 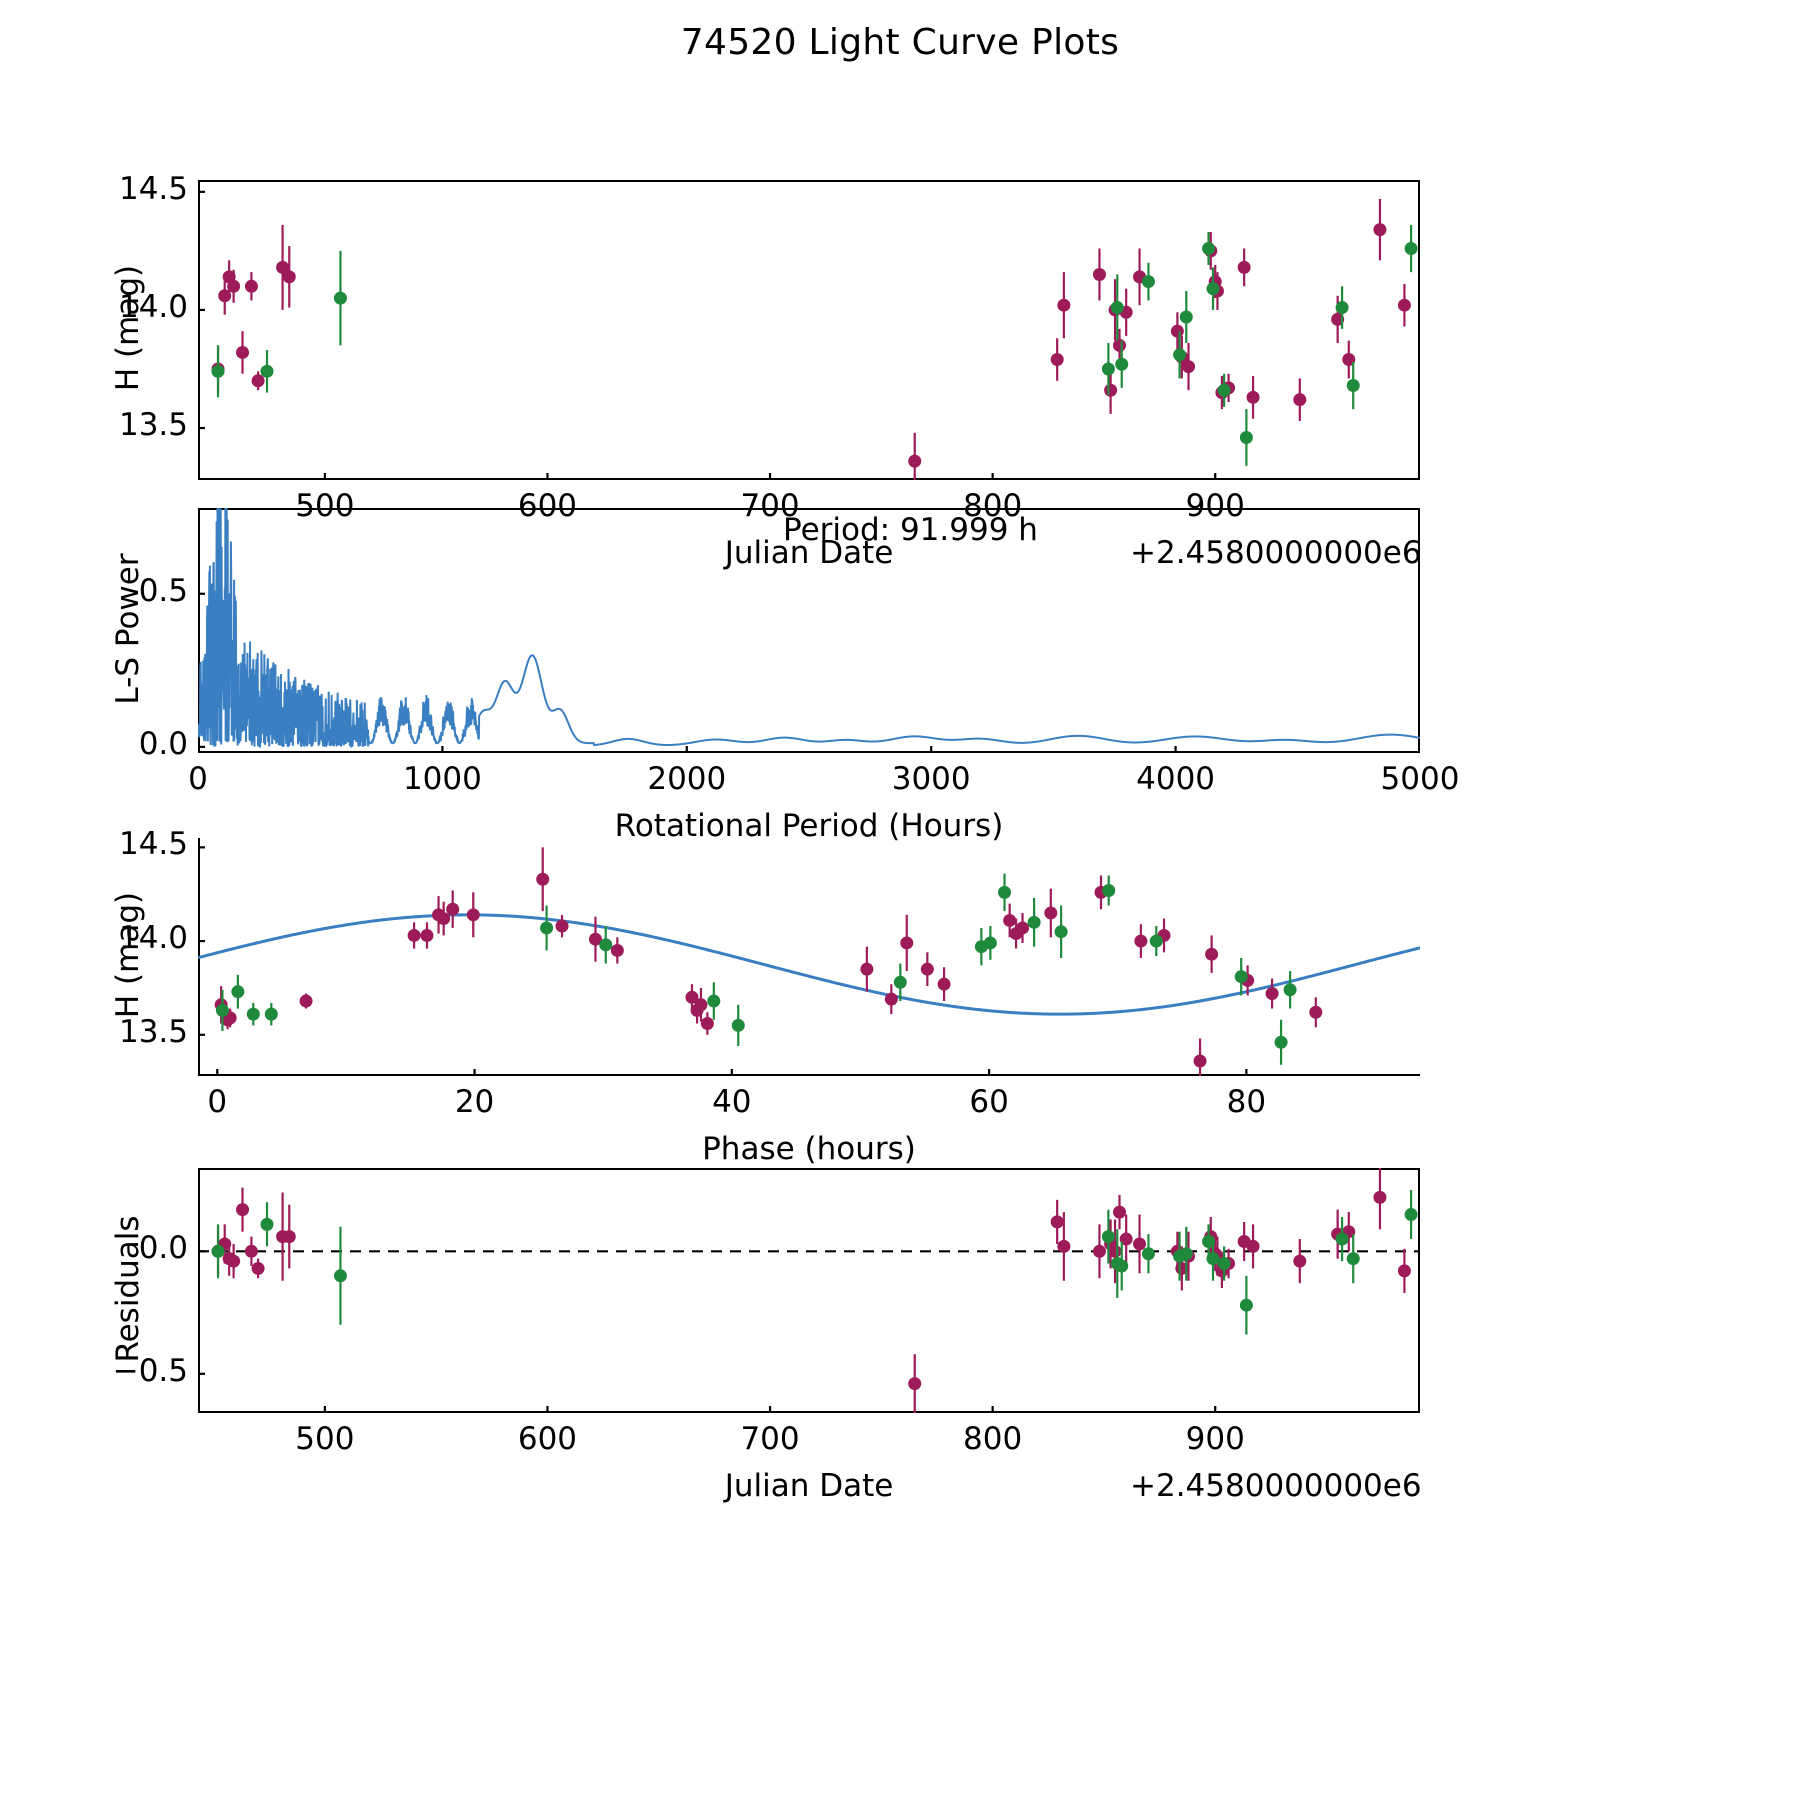 I want to click on lightcurve-xtick: 800, so click(x=993, y=506).